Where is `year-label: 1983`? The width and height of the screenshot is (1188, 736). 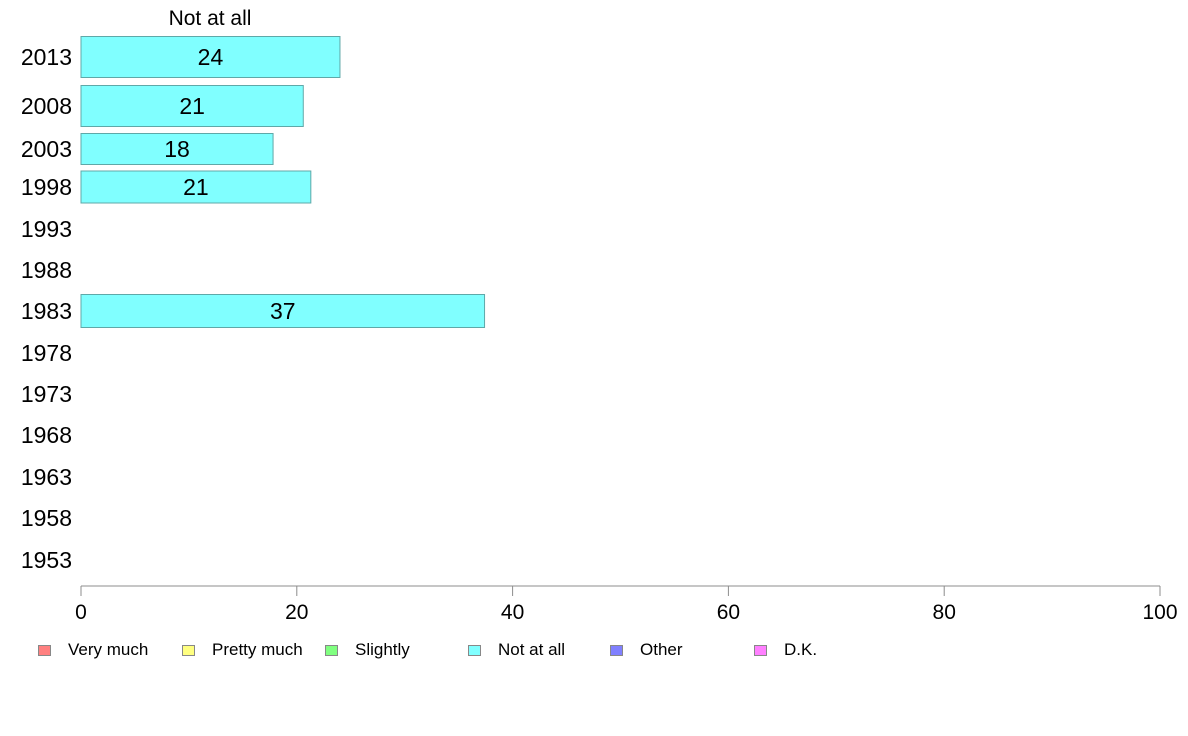 year-label: 1983 is located at coordinates (46, 311).